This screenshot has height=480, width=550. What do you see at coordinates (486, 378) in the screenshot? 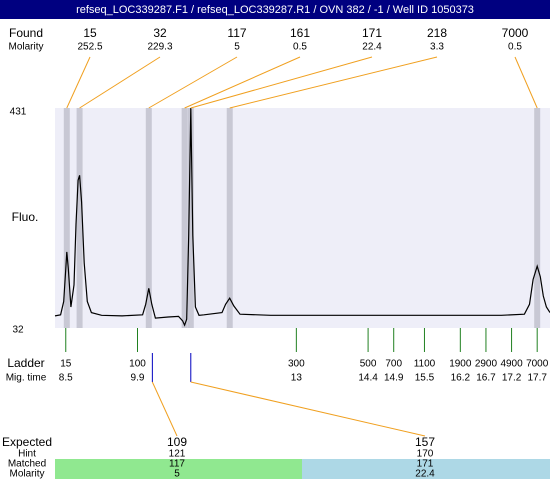
I see `ladder-time: 16.7` at bounding box center [486, 378].